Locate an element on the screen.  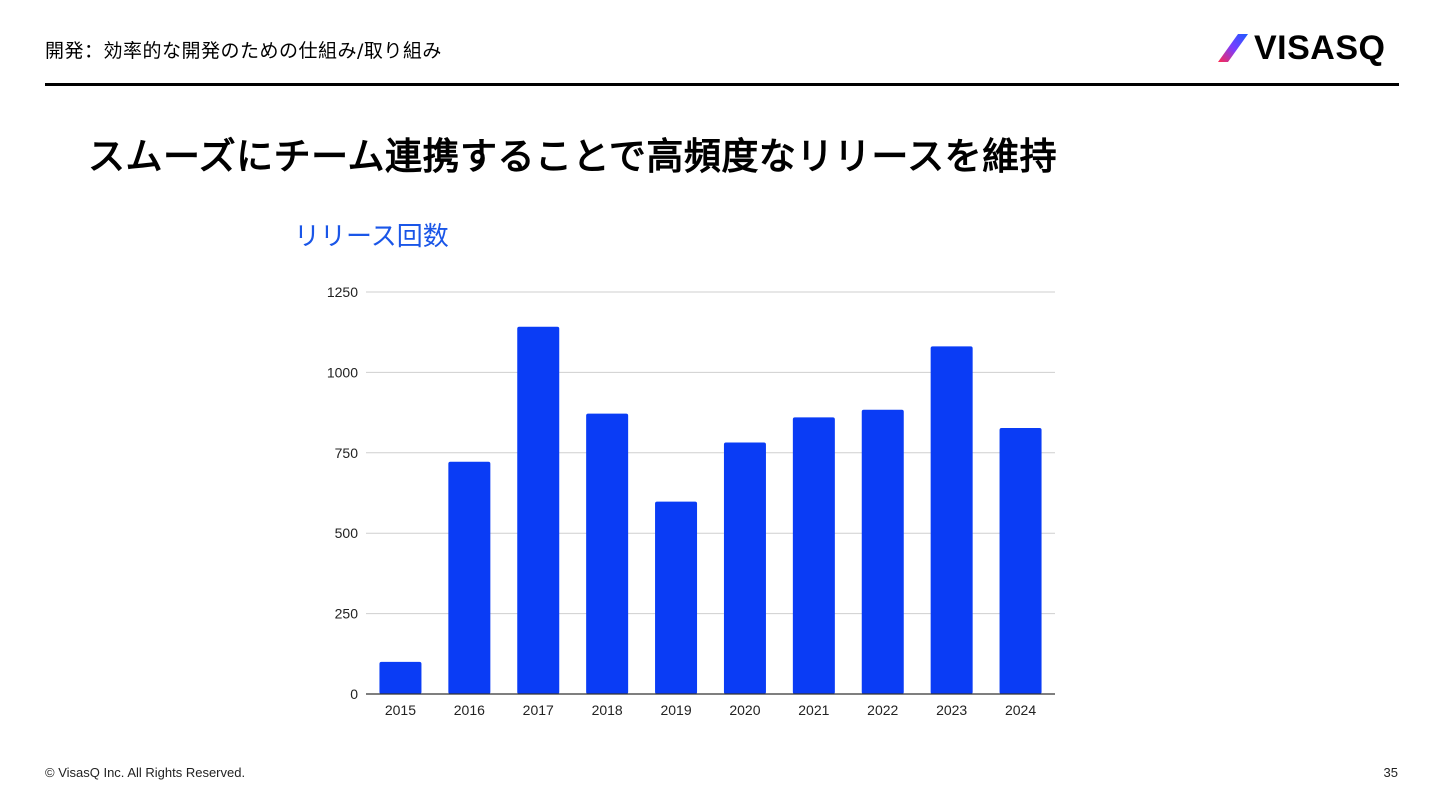
header-divider is located at coordinates (722, 84).